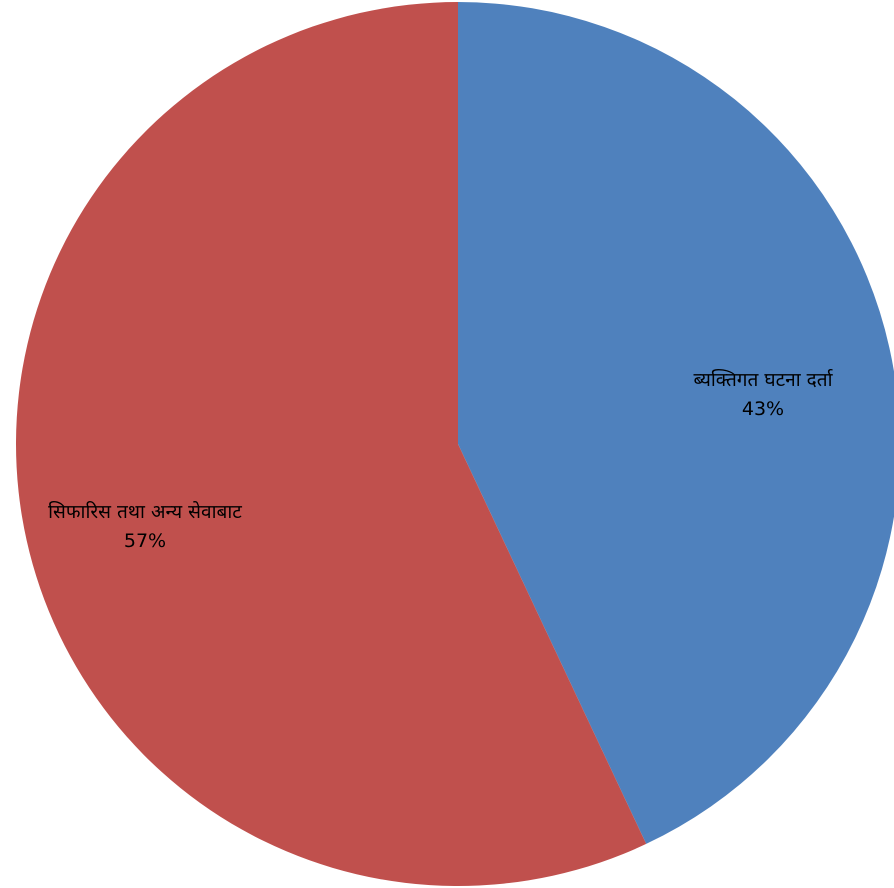  I want to click on slice-label-recommendation-other: सिफारिस तथा अन्य सेवाबाट 57%, so click(145, 526).